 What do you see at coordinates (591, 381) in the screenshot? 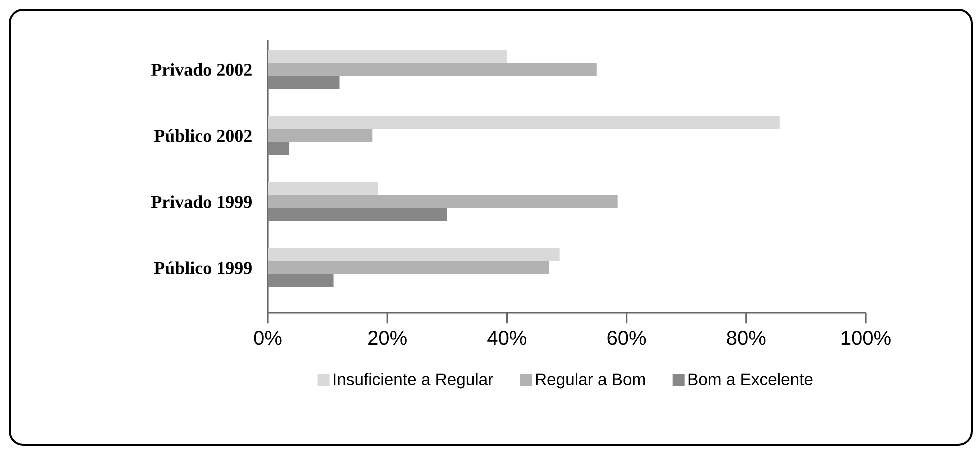
I see `legend-label: Regular a Bom` at bounding box center [591, 381].